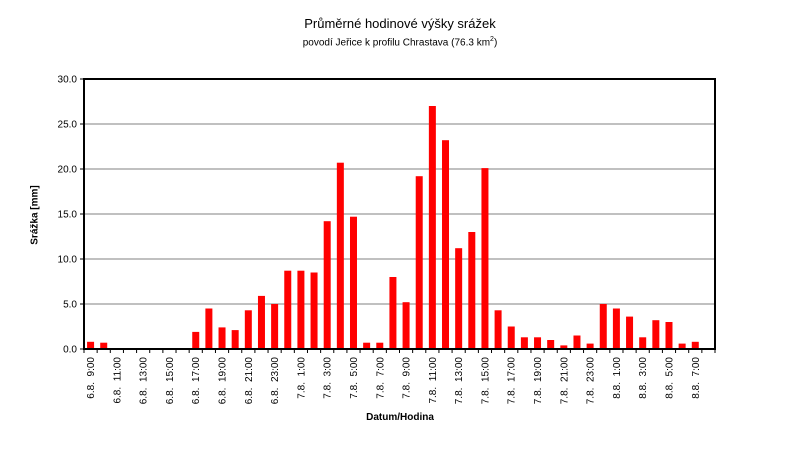 This screenshot has height=449, width=800. What do you see at coordinates (380, 378) in the screenshot?
I see `x-tick-label: 7.8. 7:00` at bounding box center [380, 378].